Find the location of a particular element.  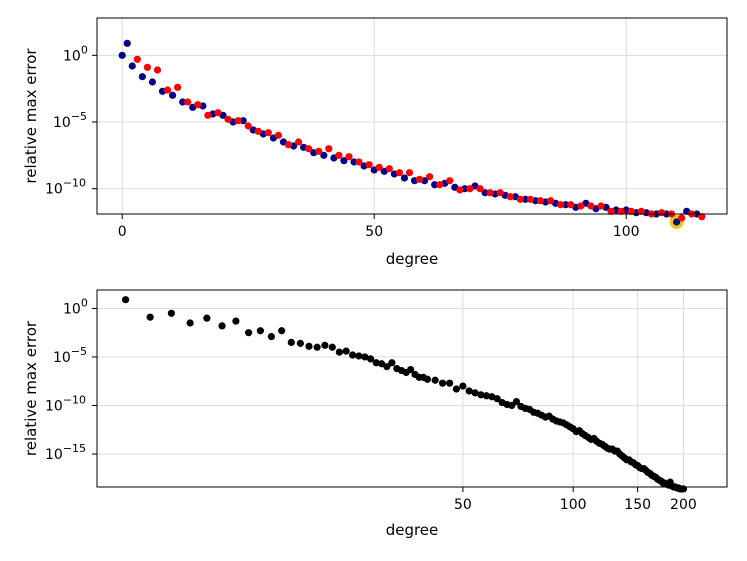

y-tick-exponent: −5 is located at coordinates (79, 116).